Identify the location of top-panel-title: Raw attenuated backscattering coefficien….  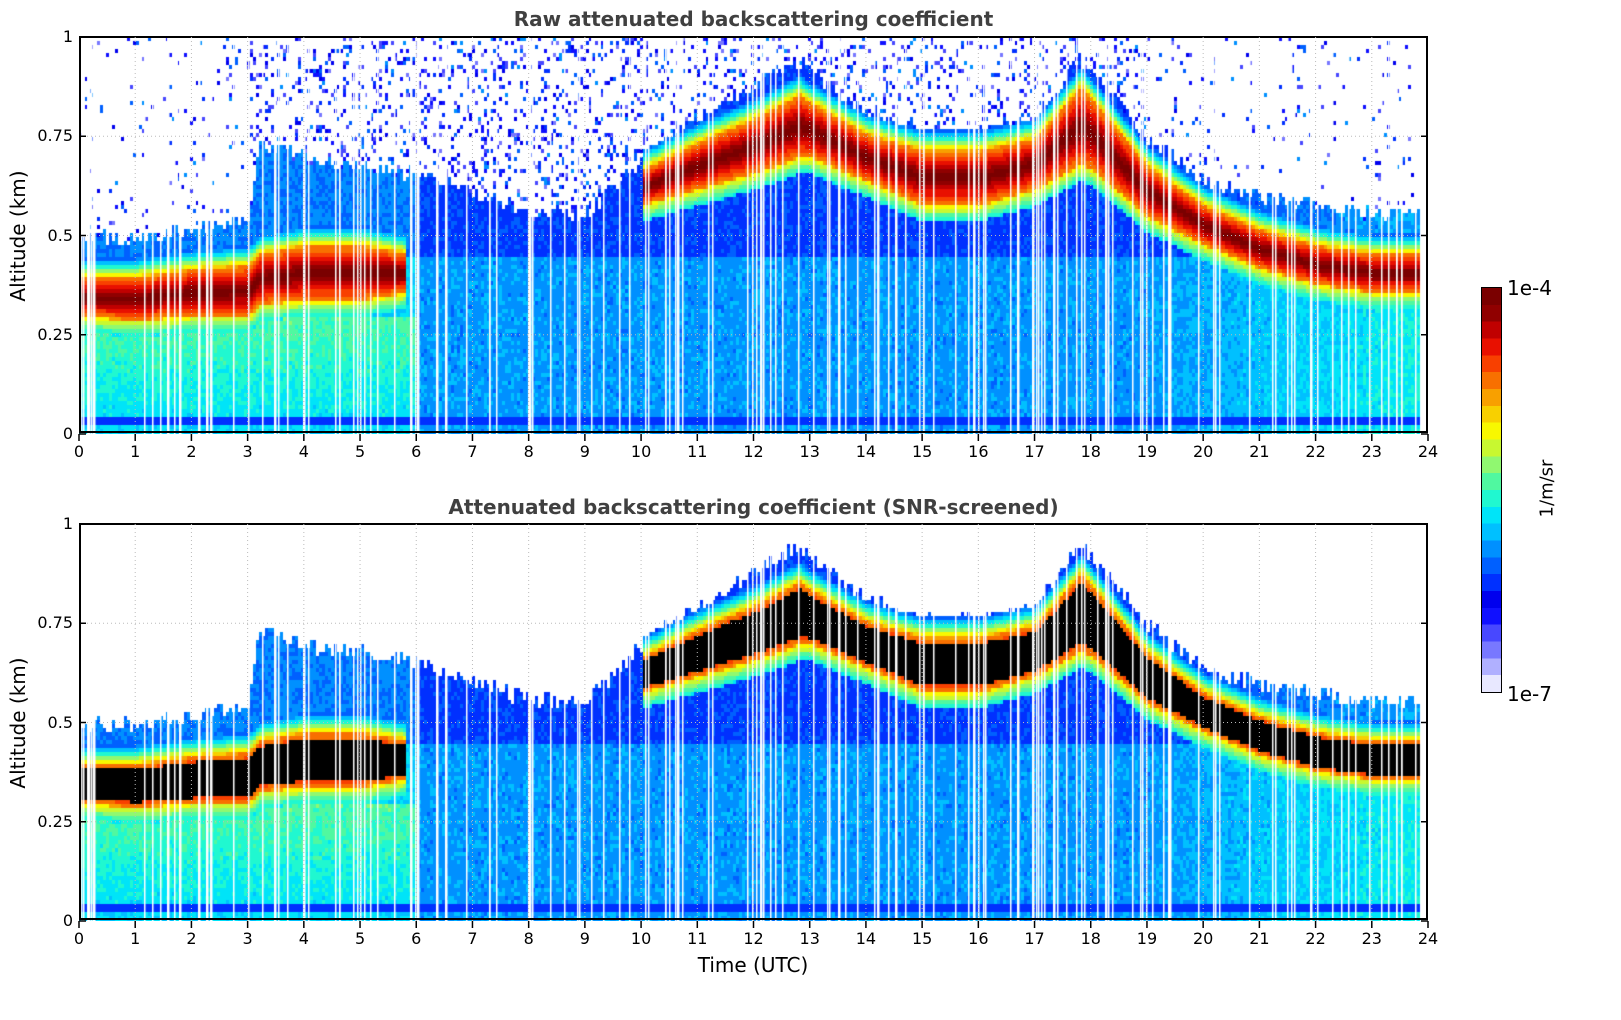
(753, 19).